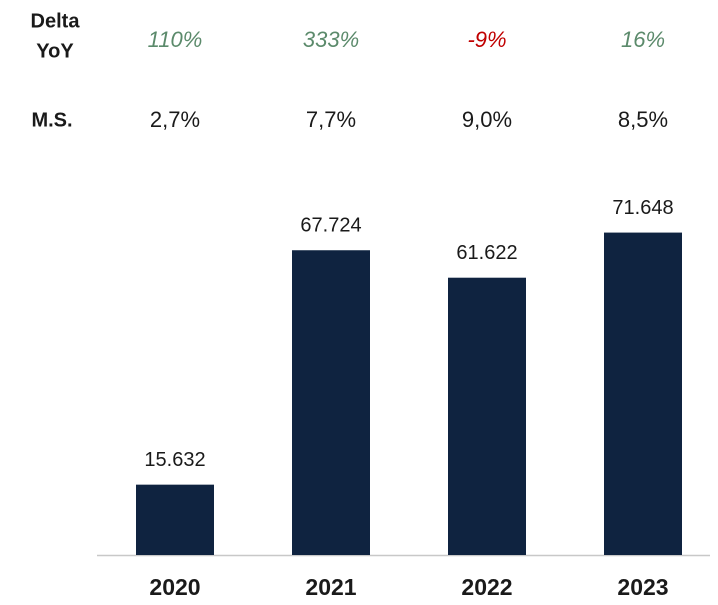  I want to click on row-label: Delta, so click(56, 21).